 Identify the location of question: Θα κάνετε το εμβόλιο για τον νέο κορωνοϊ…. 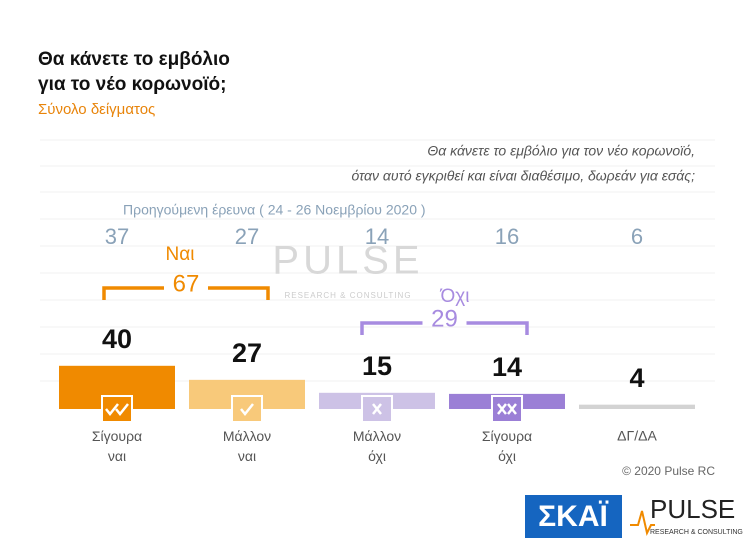
(561, 151).